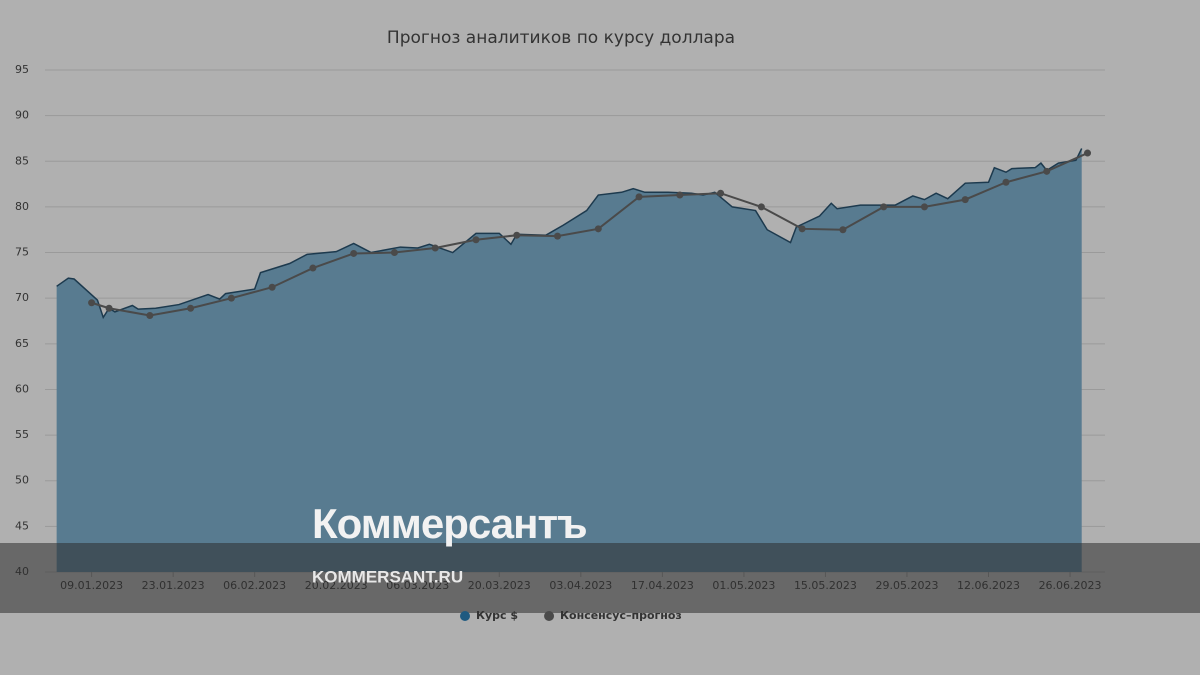 The image size is (1200, 675). I want to click on watermark-brand: Коммерсантъ, so click(449, 523).